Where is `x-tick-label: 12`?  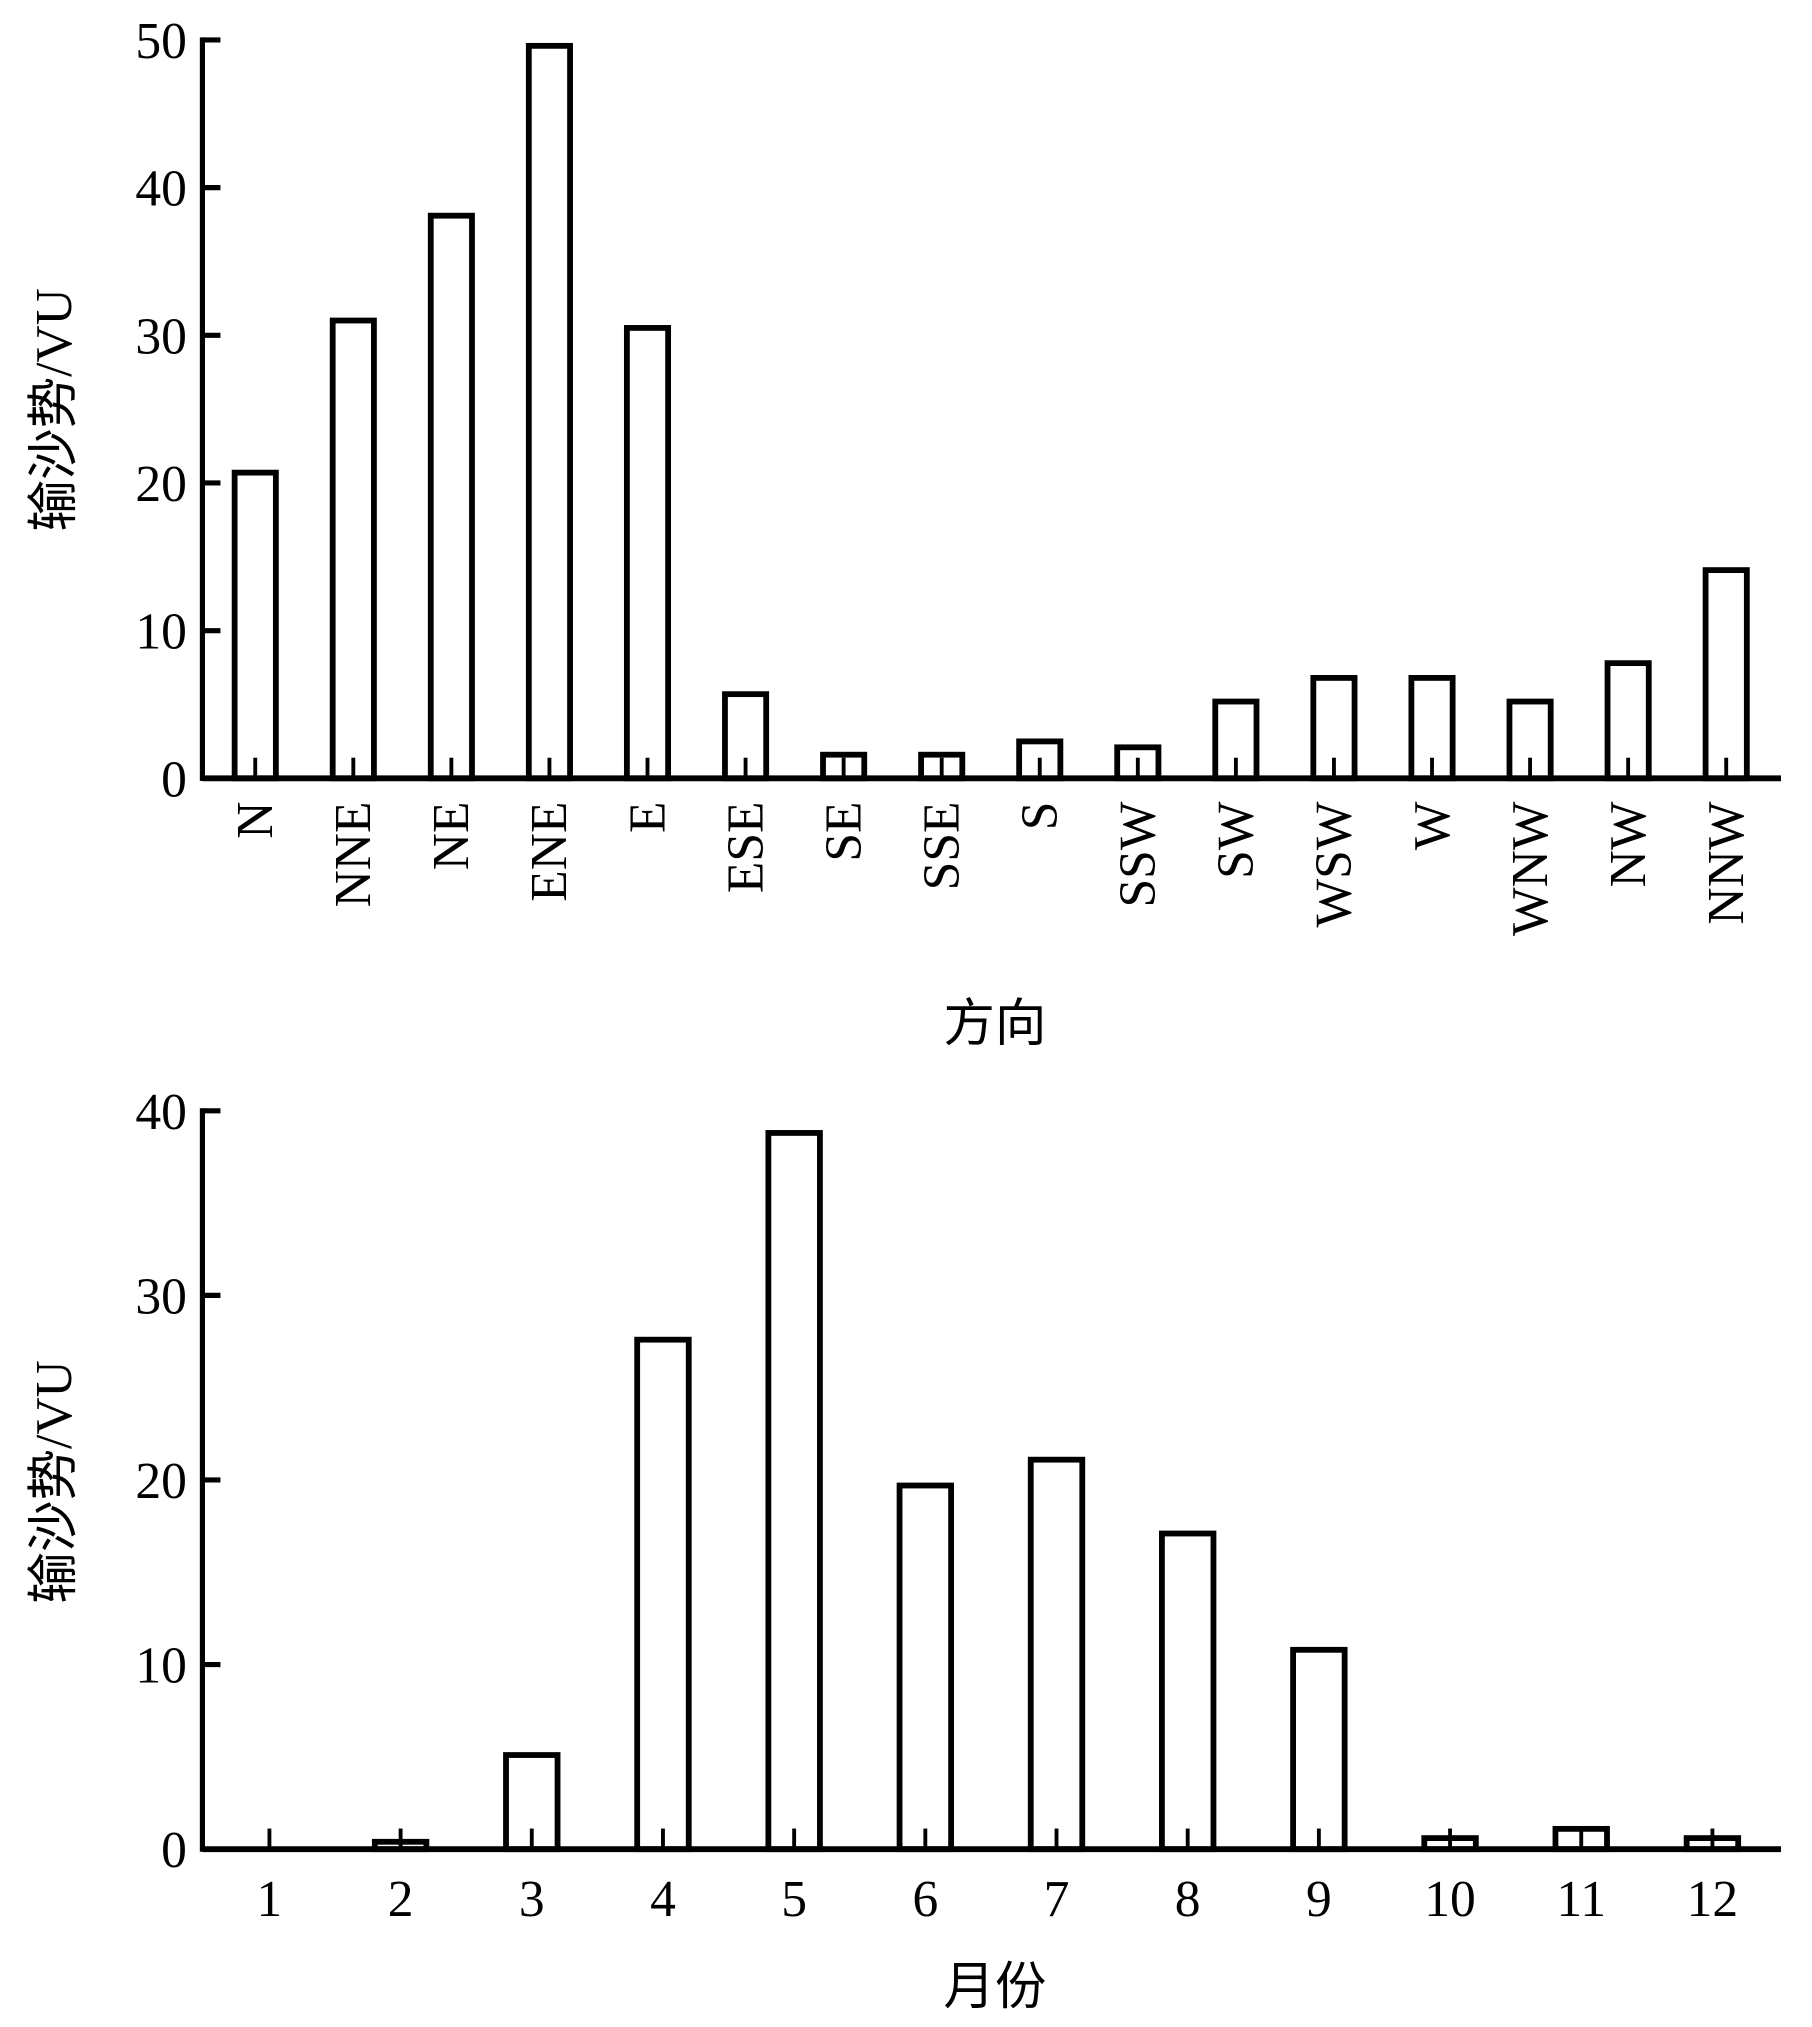 x-tick-label: 12 is located at coordinates (1713, 1899).